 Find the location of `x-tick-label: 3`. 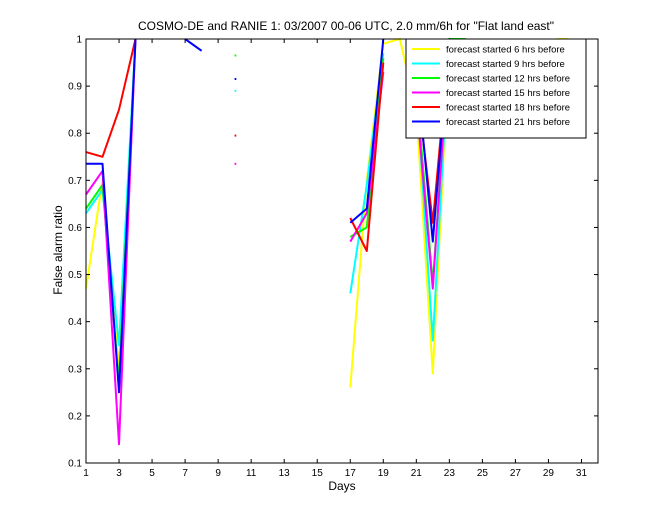

x-tick-label: 3 is located at coordinates (119, 473).